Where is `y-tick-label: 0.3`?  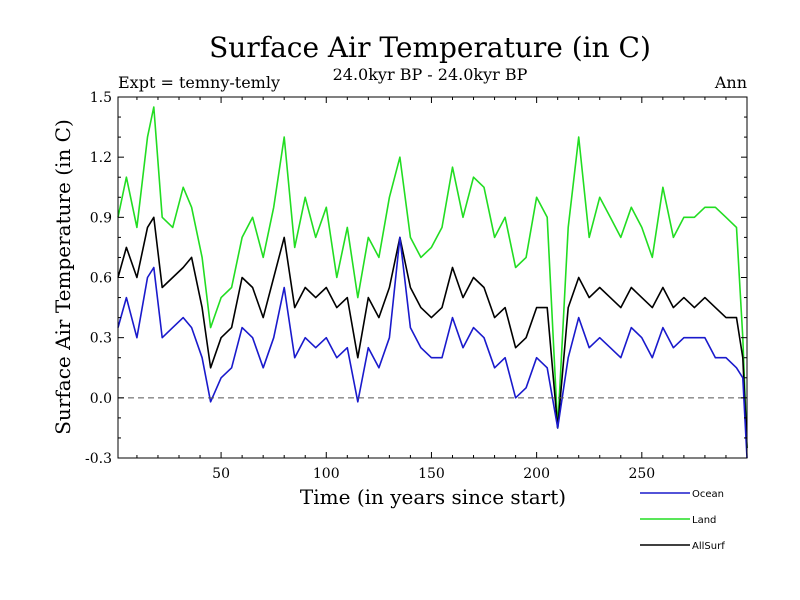
y-tick-label: 0.3 is located at coordinates (101, 339).